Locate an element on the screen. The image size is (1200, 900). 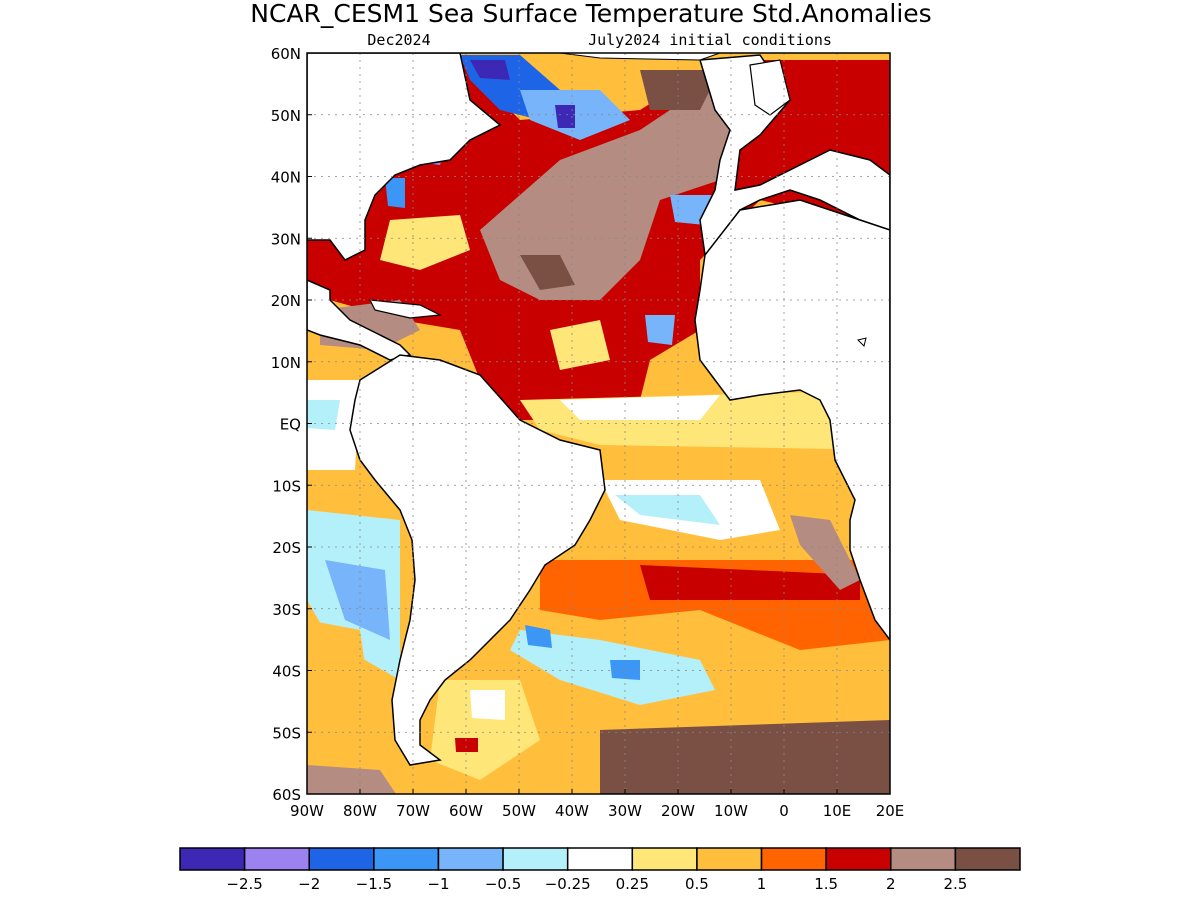
longitude-label: 10W is located at coordinates (731, 811).